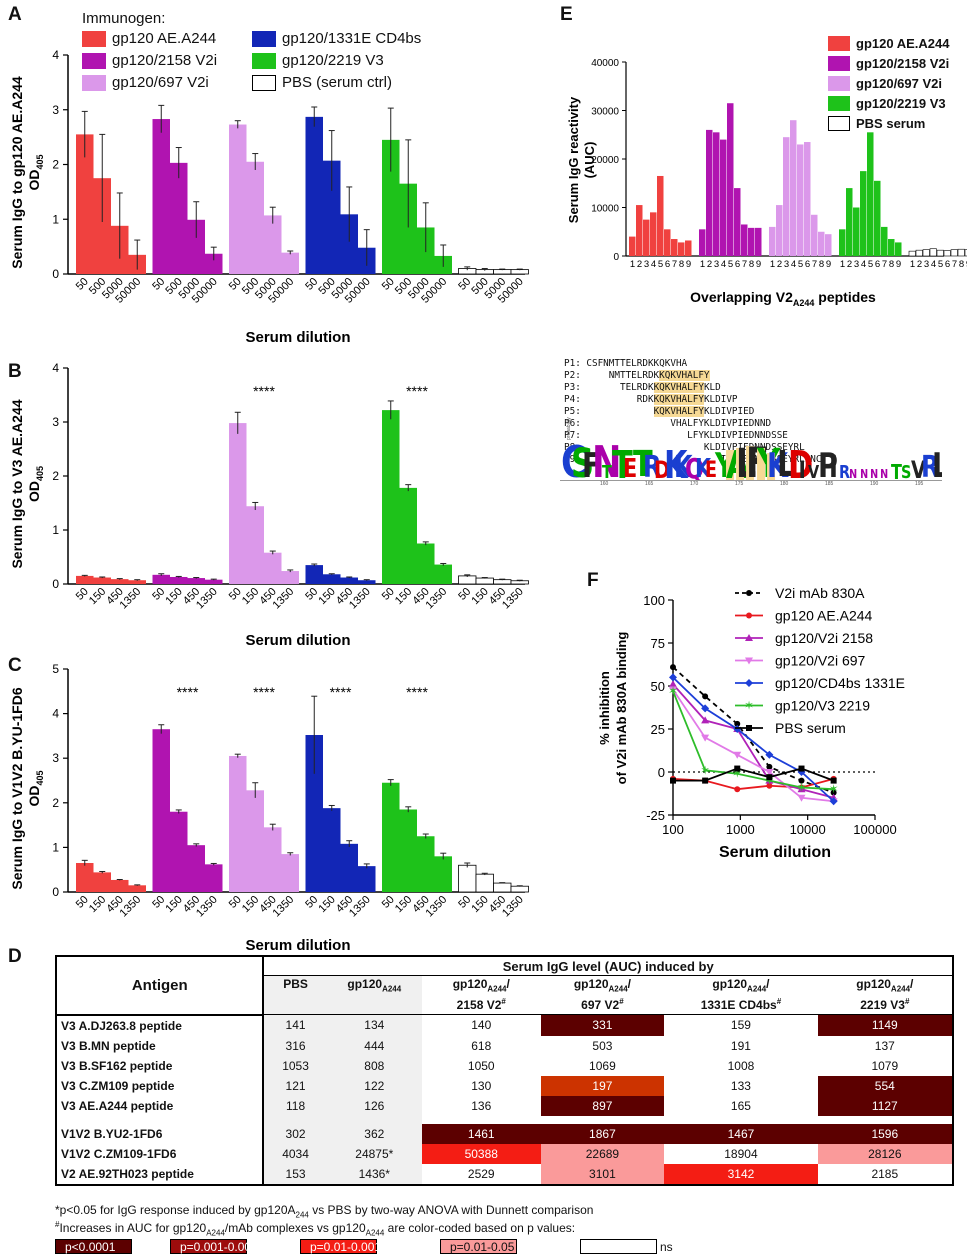 Image resolution: width=967 pixels, height=1260 pixels. Describe the element at coordinates (605, 63) in the screenshot. I see `y-tick-label: 40000` at that location.